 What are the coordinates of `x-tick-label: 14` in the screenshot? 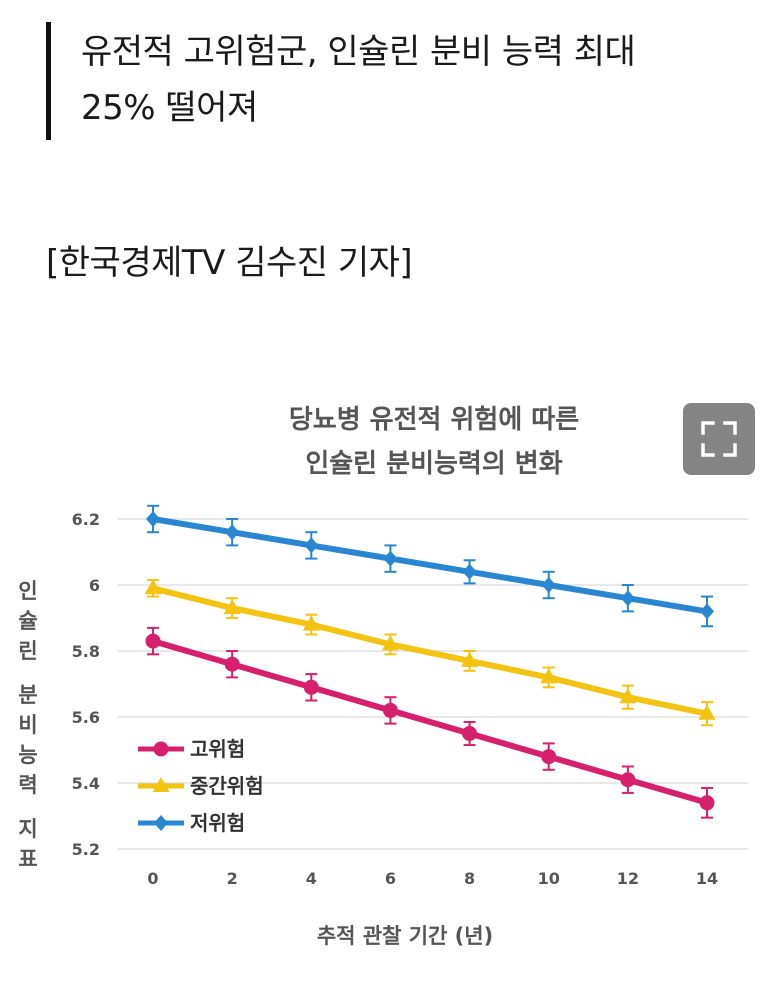 It's located at (707, 878).